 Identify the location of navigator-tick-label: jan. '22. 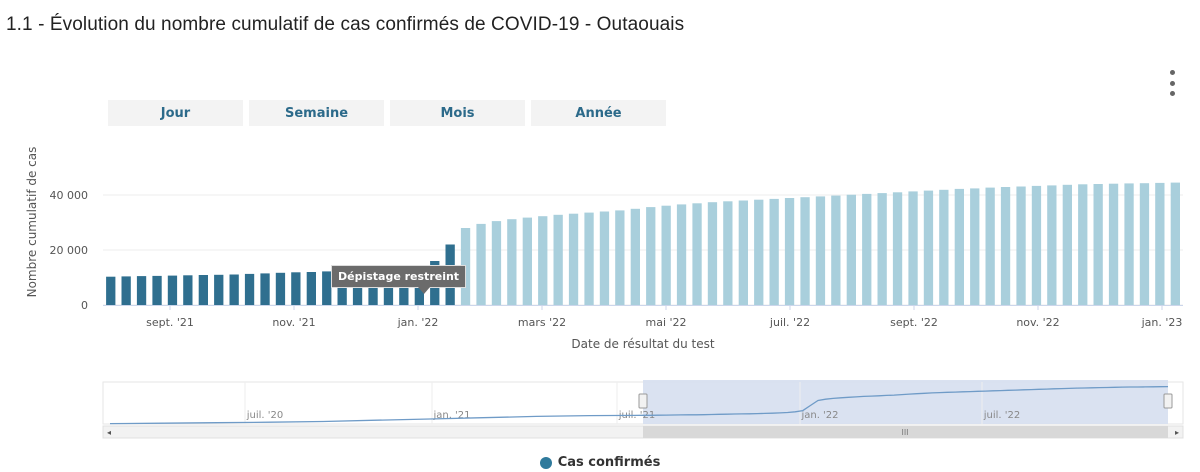
(819, 415).